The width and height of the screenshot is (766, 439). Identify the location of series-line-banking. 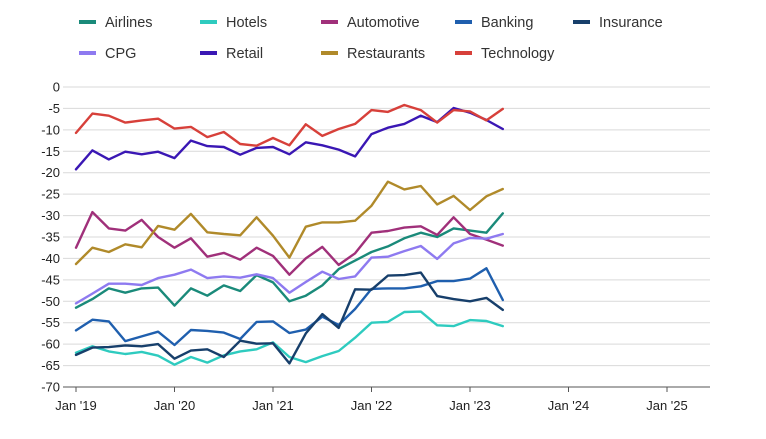
(289, 307).